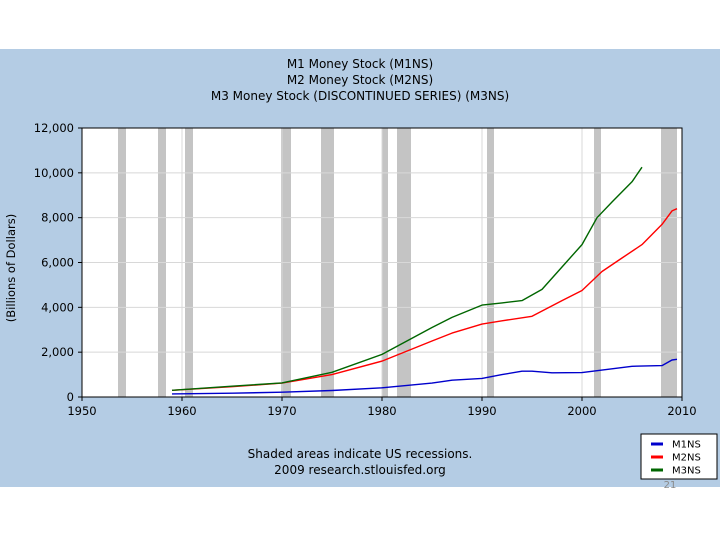 This screenshot has width=720, height=540. I want to click on x-tick-label: 1960, so click(181, 411).